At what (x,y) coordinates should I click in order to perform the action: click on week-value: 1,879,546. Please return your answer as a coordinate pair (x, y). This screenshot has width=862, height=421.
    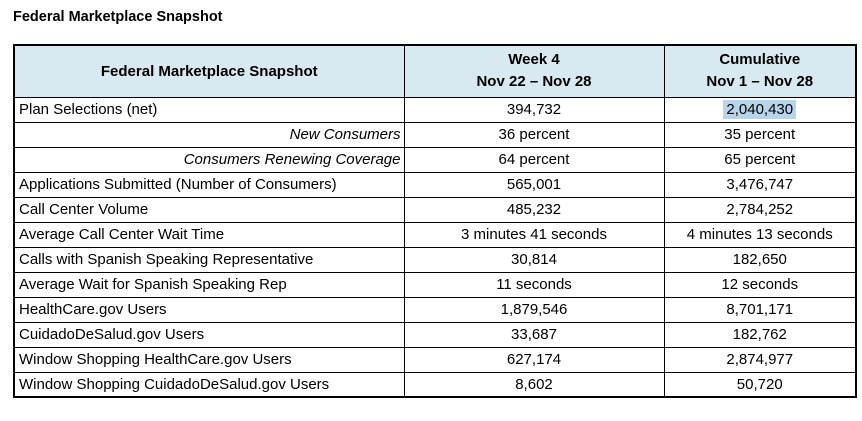
    Looking at the image, I should click on (534, 309).